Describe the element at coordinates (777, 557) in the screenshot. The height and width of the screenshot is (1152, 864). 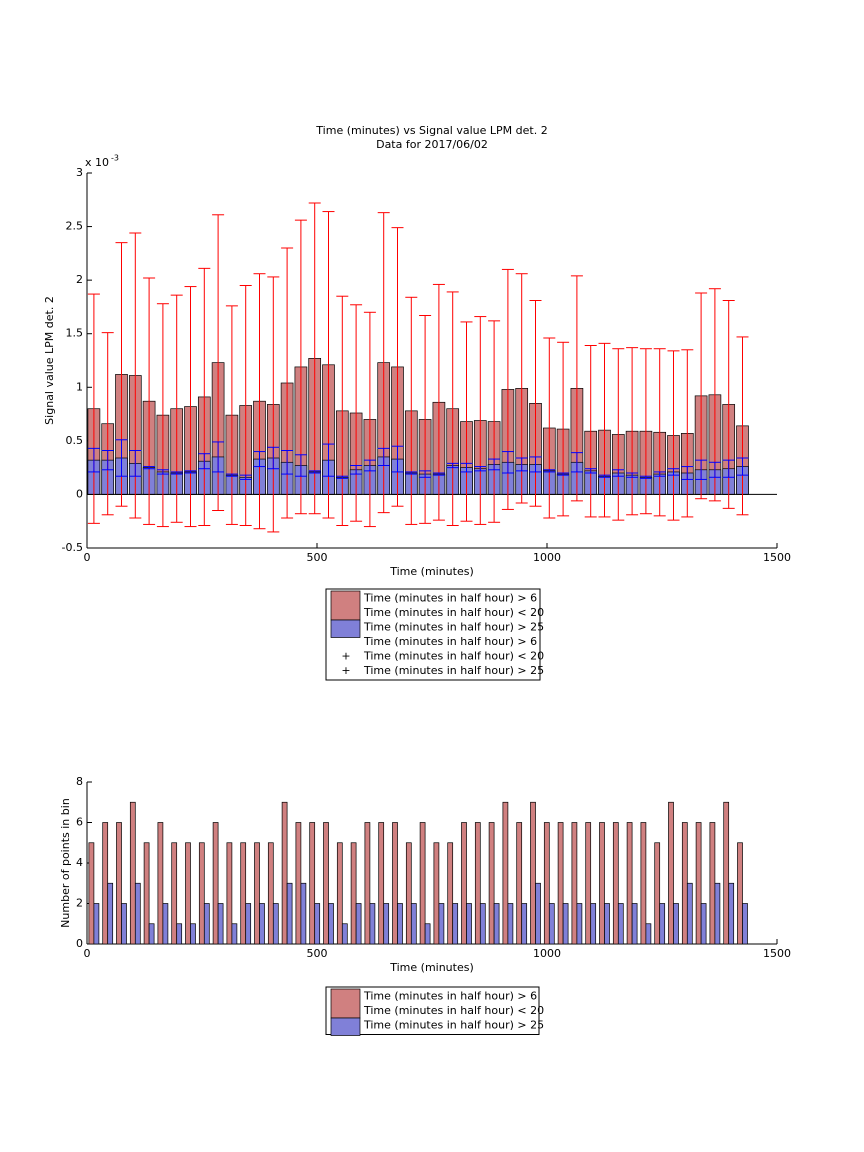
I see `x-tick-label: 1500` at that location.